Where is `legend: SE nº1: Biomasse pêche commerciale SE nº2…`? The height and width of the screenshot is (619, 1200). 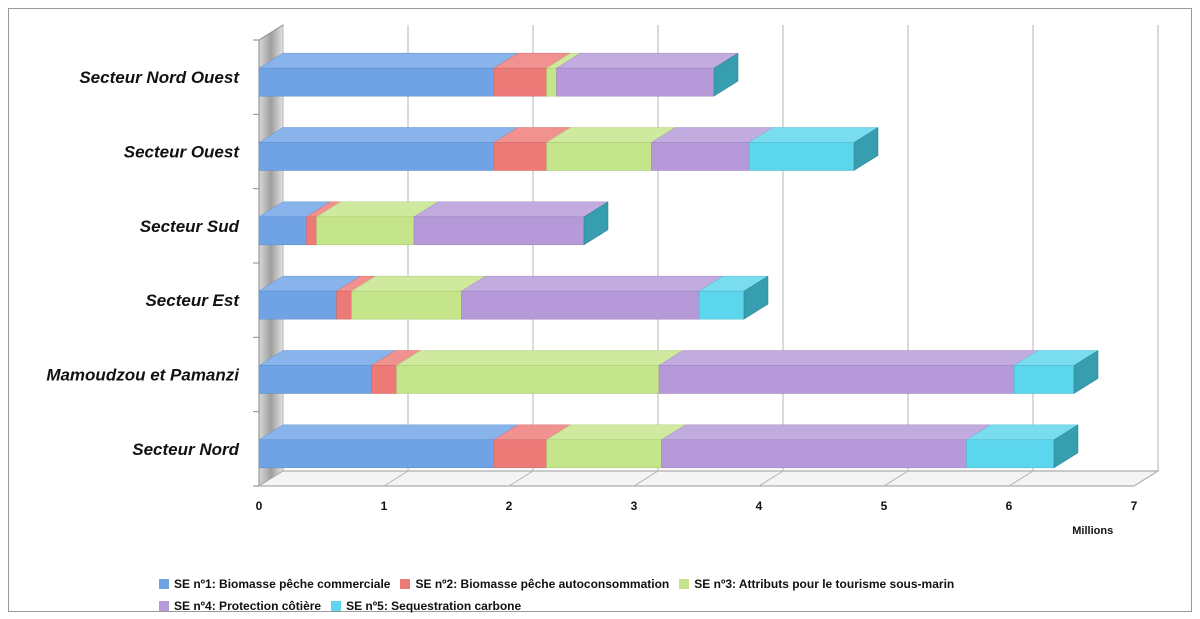
legend: SE nº1: Biomasse pêche commerciale SE nº2… is located at coordinates (659, 597).